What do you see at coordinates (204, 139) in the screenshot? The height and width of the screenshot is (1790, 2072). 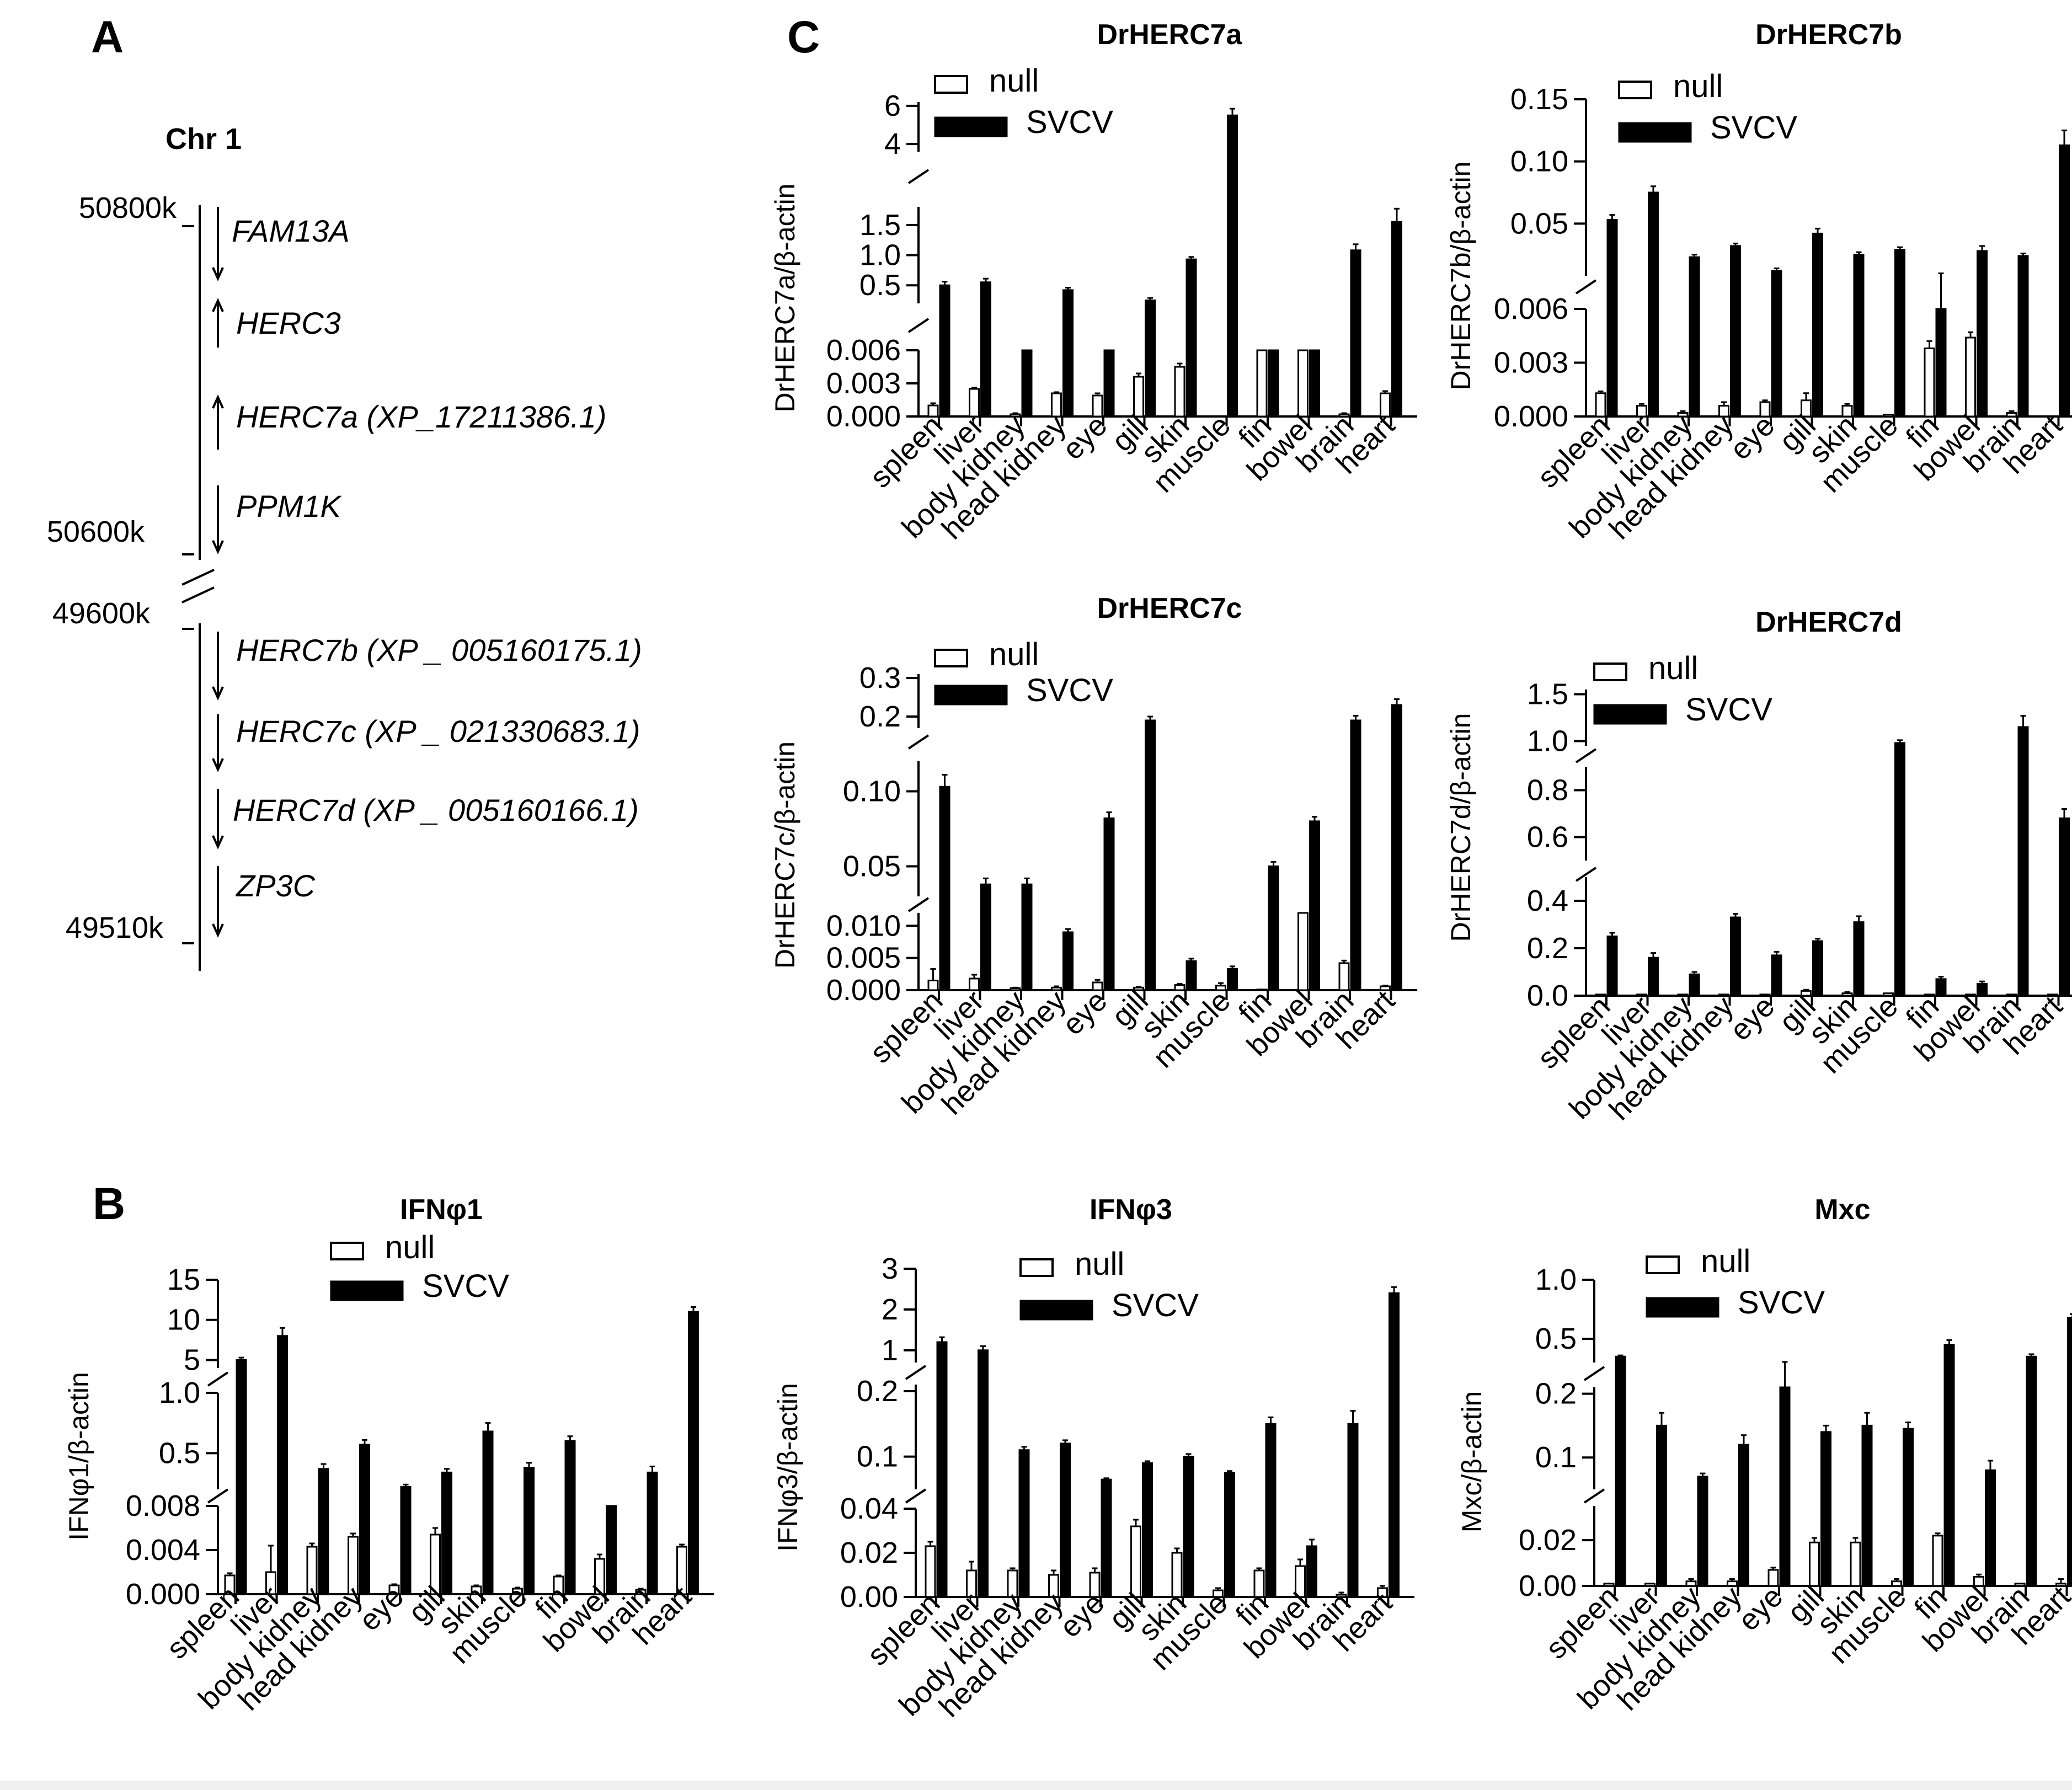 I see `chromosome-title: Chr 1` at bounding box center [204, 139].